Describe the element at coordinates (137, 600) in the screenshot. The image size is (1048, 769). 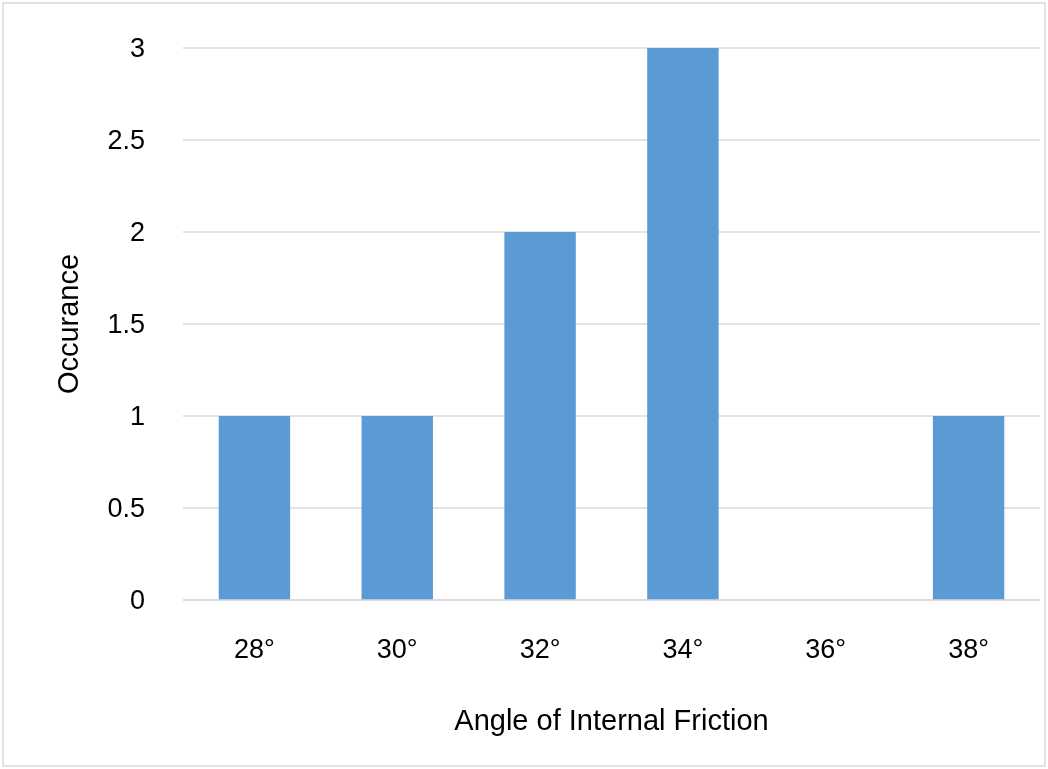
I see `y-tick-label: 0` at that location.